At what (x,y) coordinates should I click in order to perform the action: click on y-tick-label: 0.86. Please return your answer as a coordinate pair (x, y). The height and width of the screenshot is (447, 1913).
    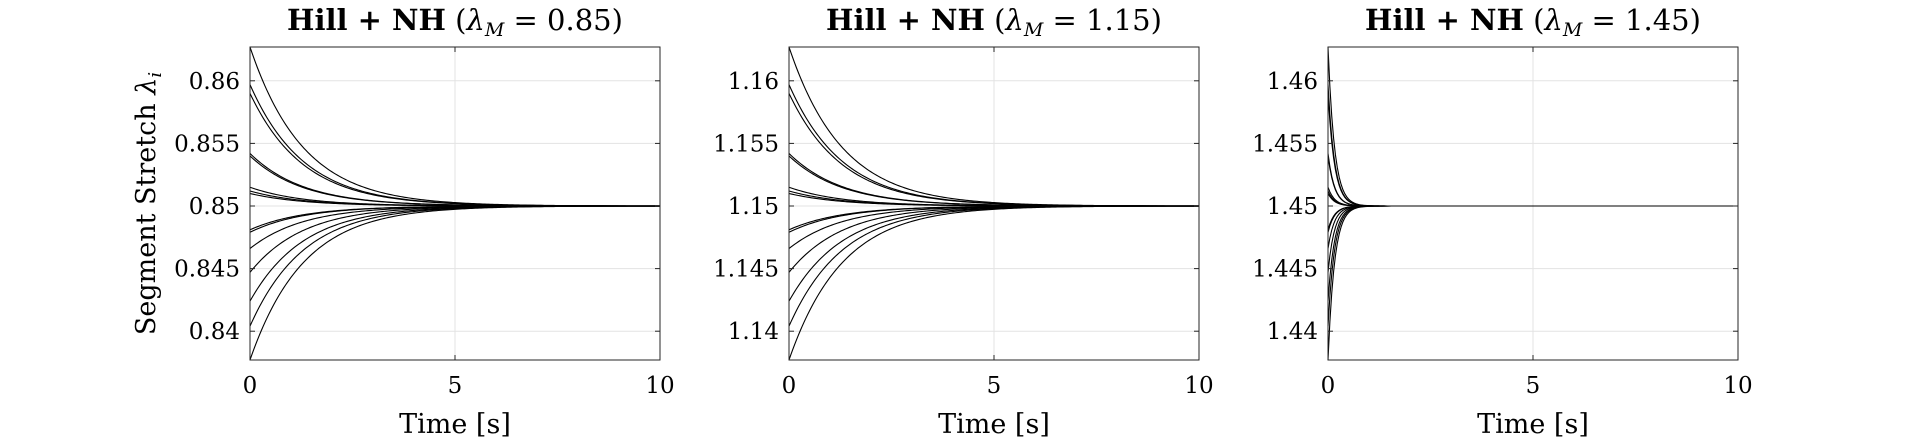
    Looking at the image, I should click on (214, 82).